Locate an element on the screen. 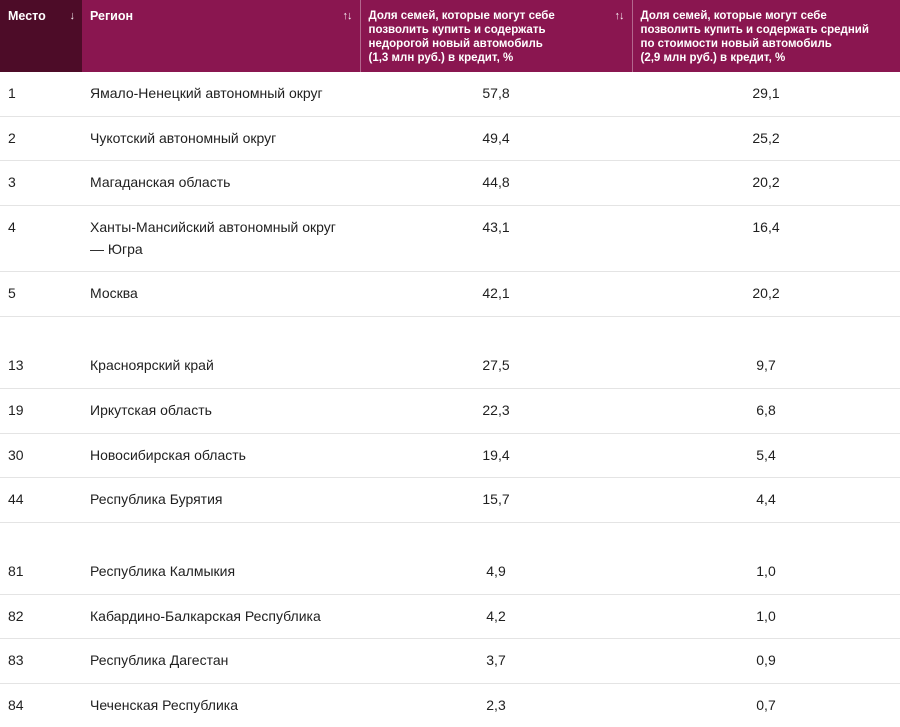  region-cell: Иркутская область is located at coordinates (221, 411).